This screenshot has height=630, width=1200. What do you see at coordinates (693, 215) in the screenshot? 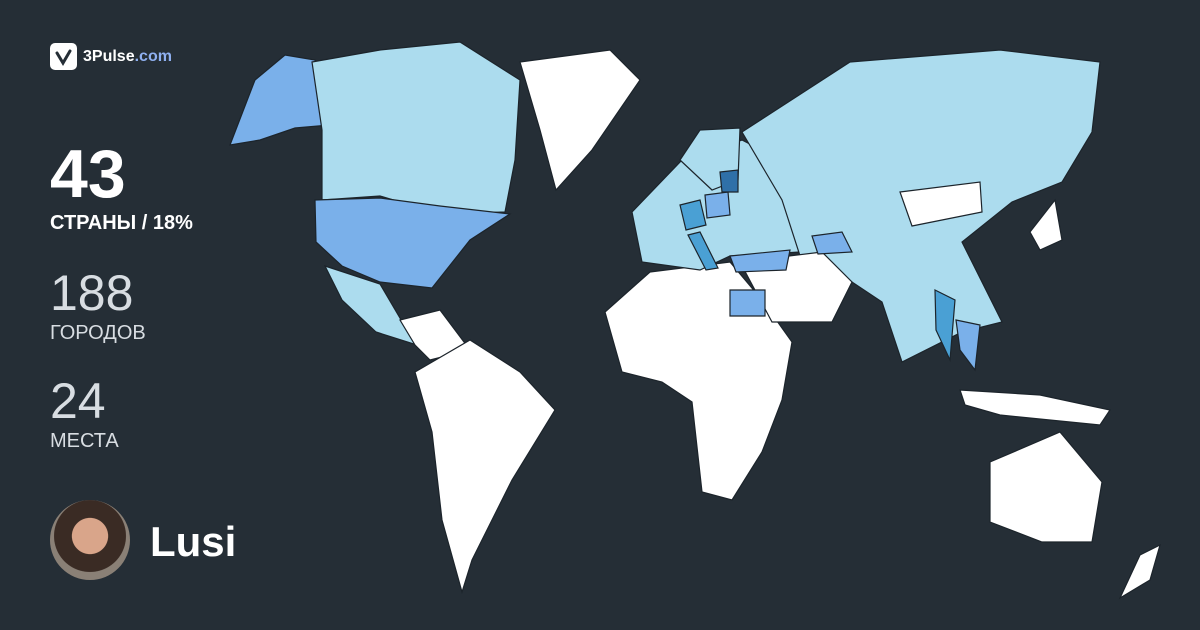
I see `region-germany` at bounding box center [693, 215].